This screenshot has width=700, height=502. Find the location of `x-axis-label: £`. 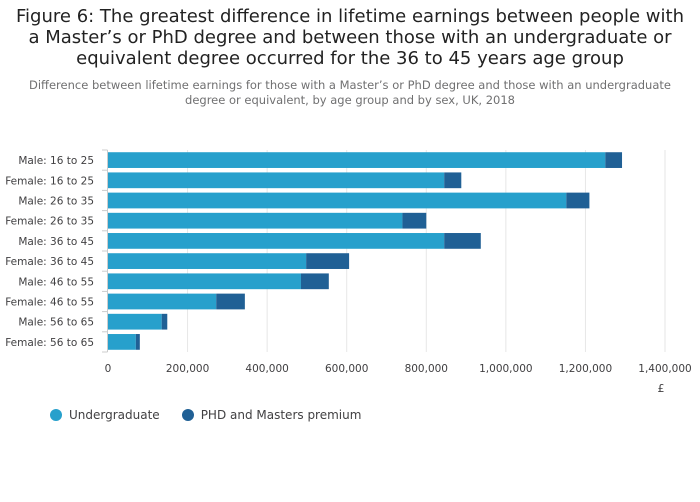

x-axis-label: £ is located at coordinates (661, 388).